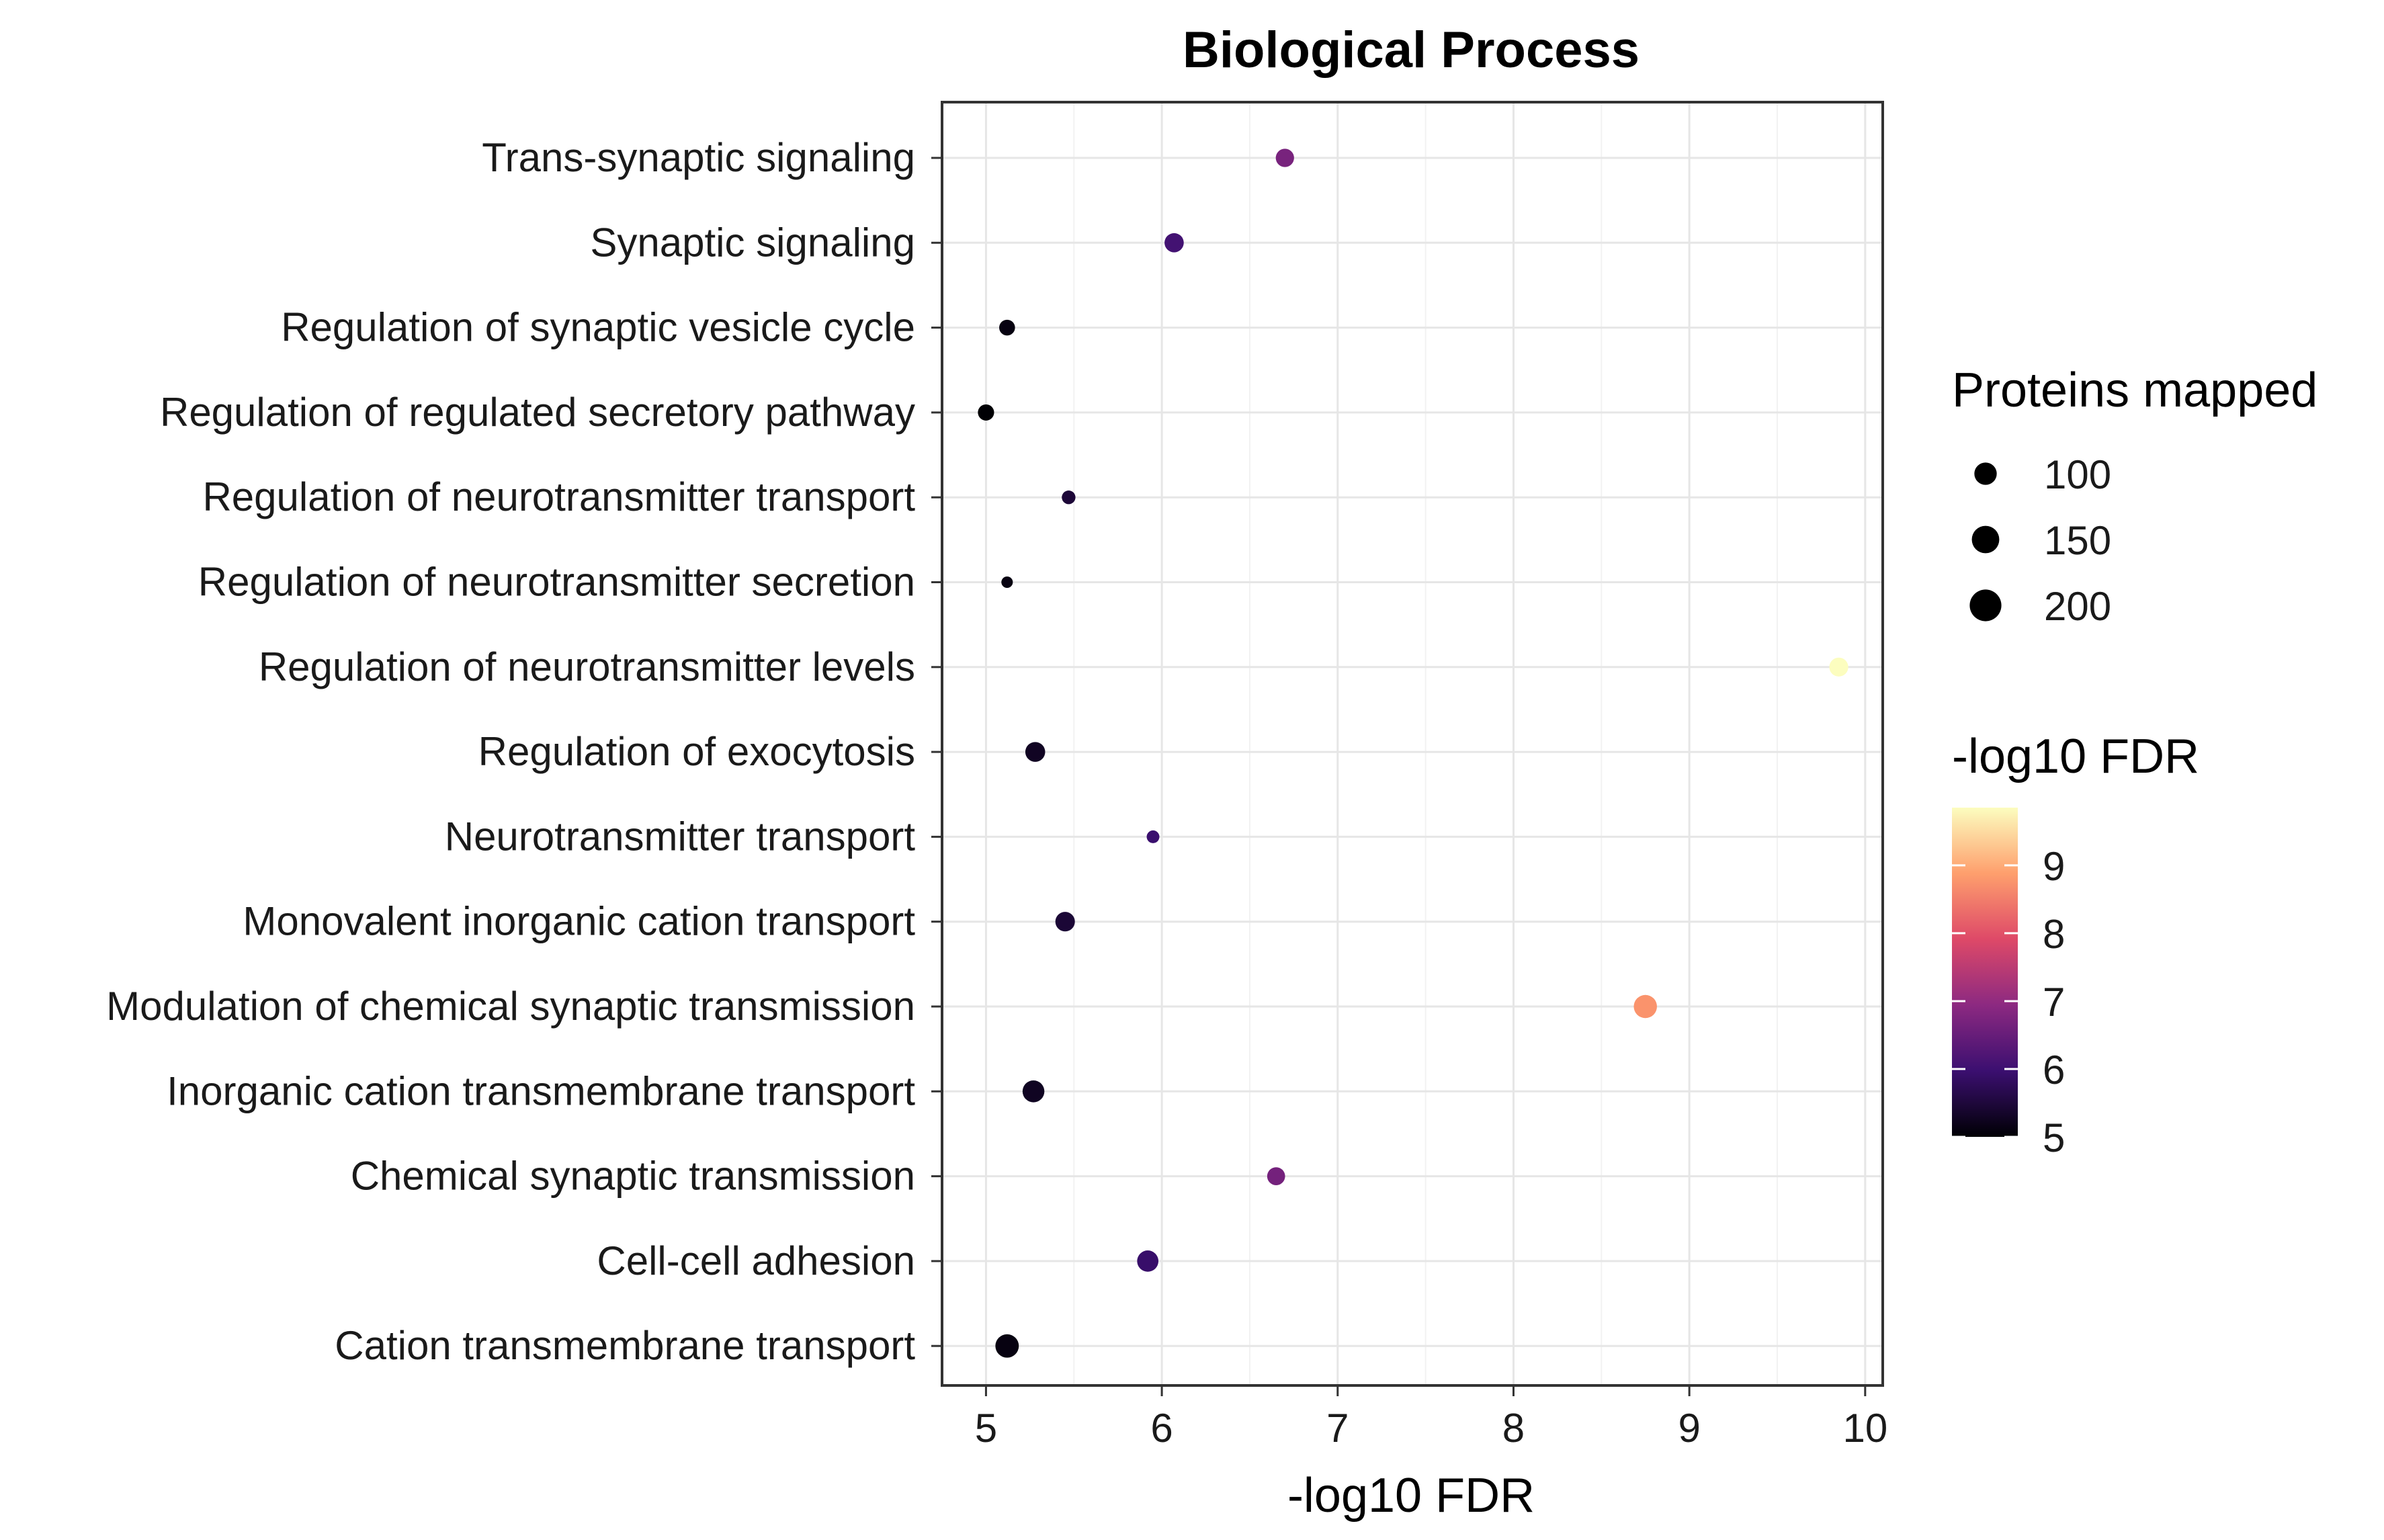  What do you see at coordinates (2134, 496) in the screenshot?
I see `size-legend: Proteins mapped 100 150 200` at bounding box center [2134, 496].